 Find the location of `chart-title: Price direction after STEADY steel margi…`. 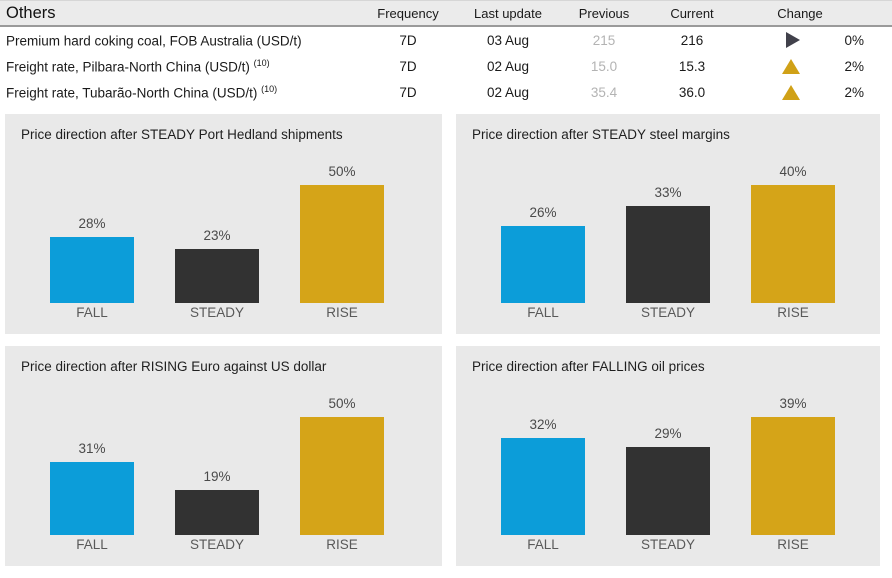

chart-title: Price direction after STEADY steel margi… is located at coordinates (601, 134).